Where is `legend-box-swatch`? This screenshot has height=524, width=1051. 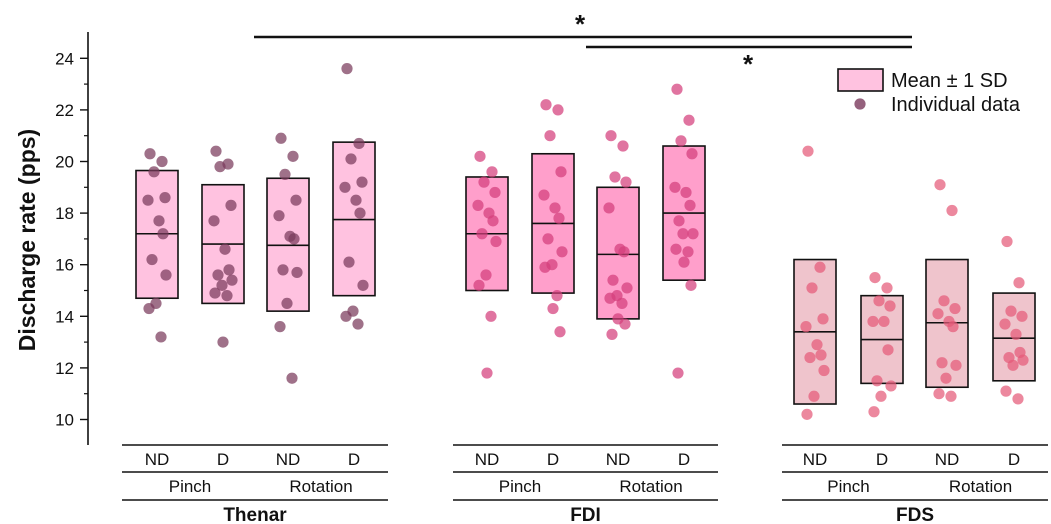
legend-box-swatch is located at coordinates (860, 80).